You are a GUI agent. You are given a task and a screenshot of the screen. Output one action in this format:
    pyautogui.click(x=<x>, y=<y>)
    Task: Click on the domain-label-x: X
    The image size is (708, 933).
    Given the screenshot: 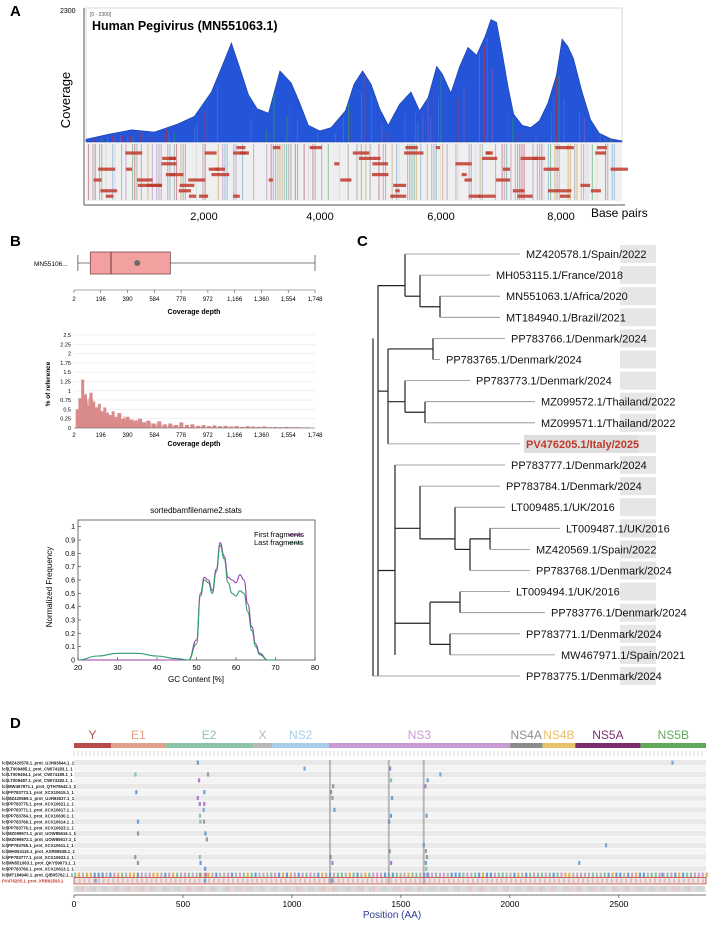 What is the action you would take?
    pyautogui.click(x=263, y=735)
    